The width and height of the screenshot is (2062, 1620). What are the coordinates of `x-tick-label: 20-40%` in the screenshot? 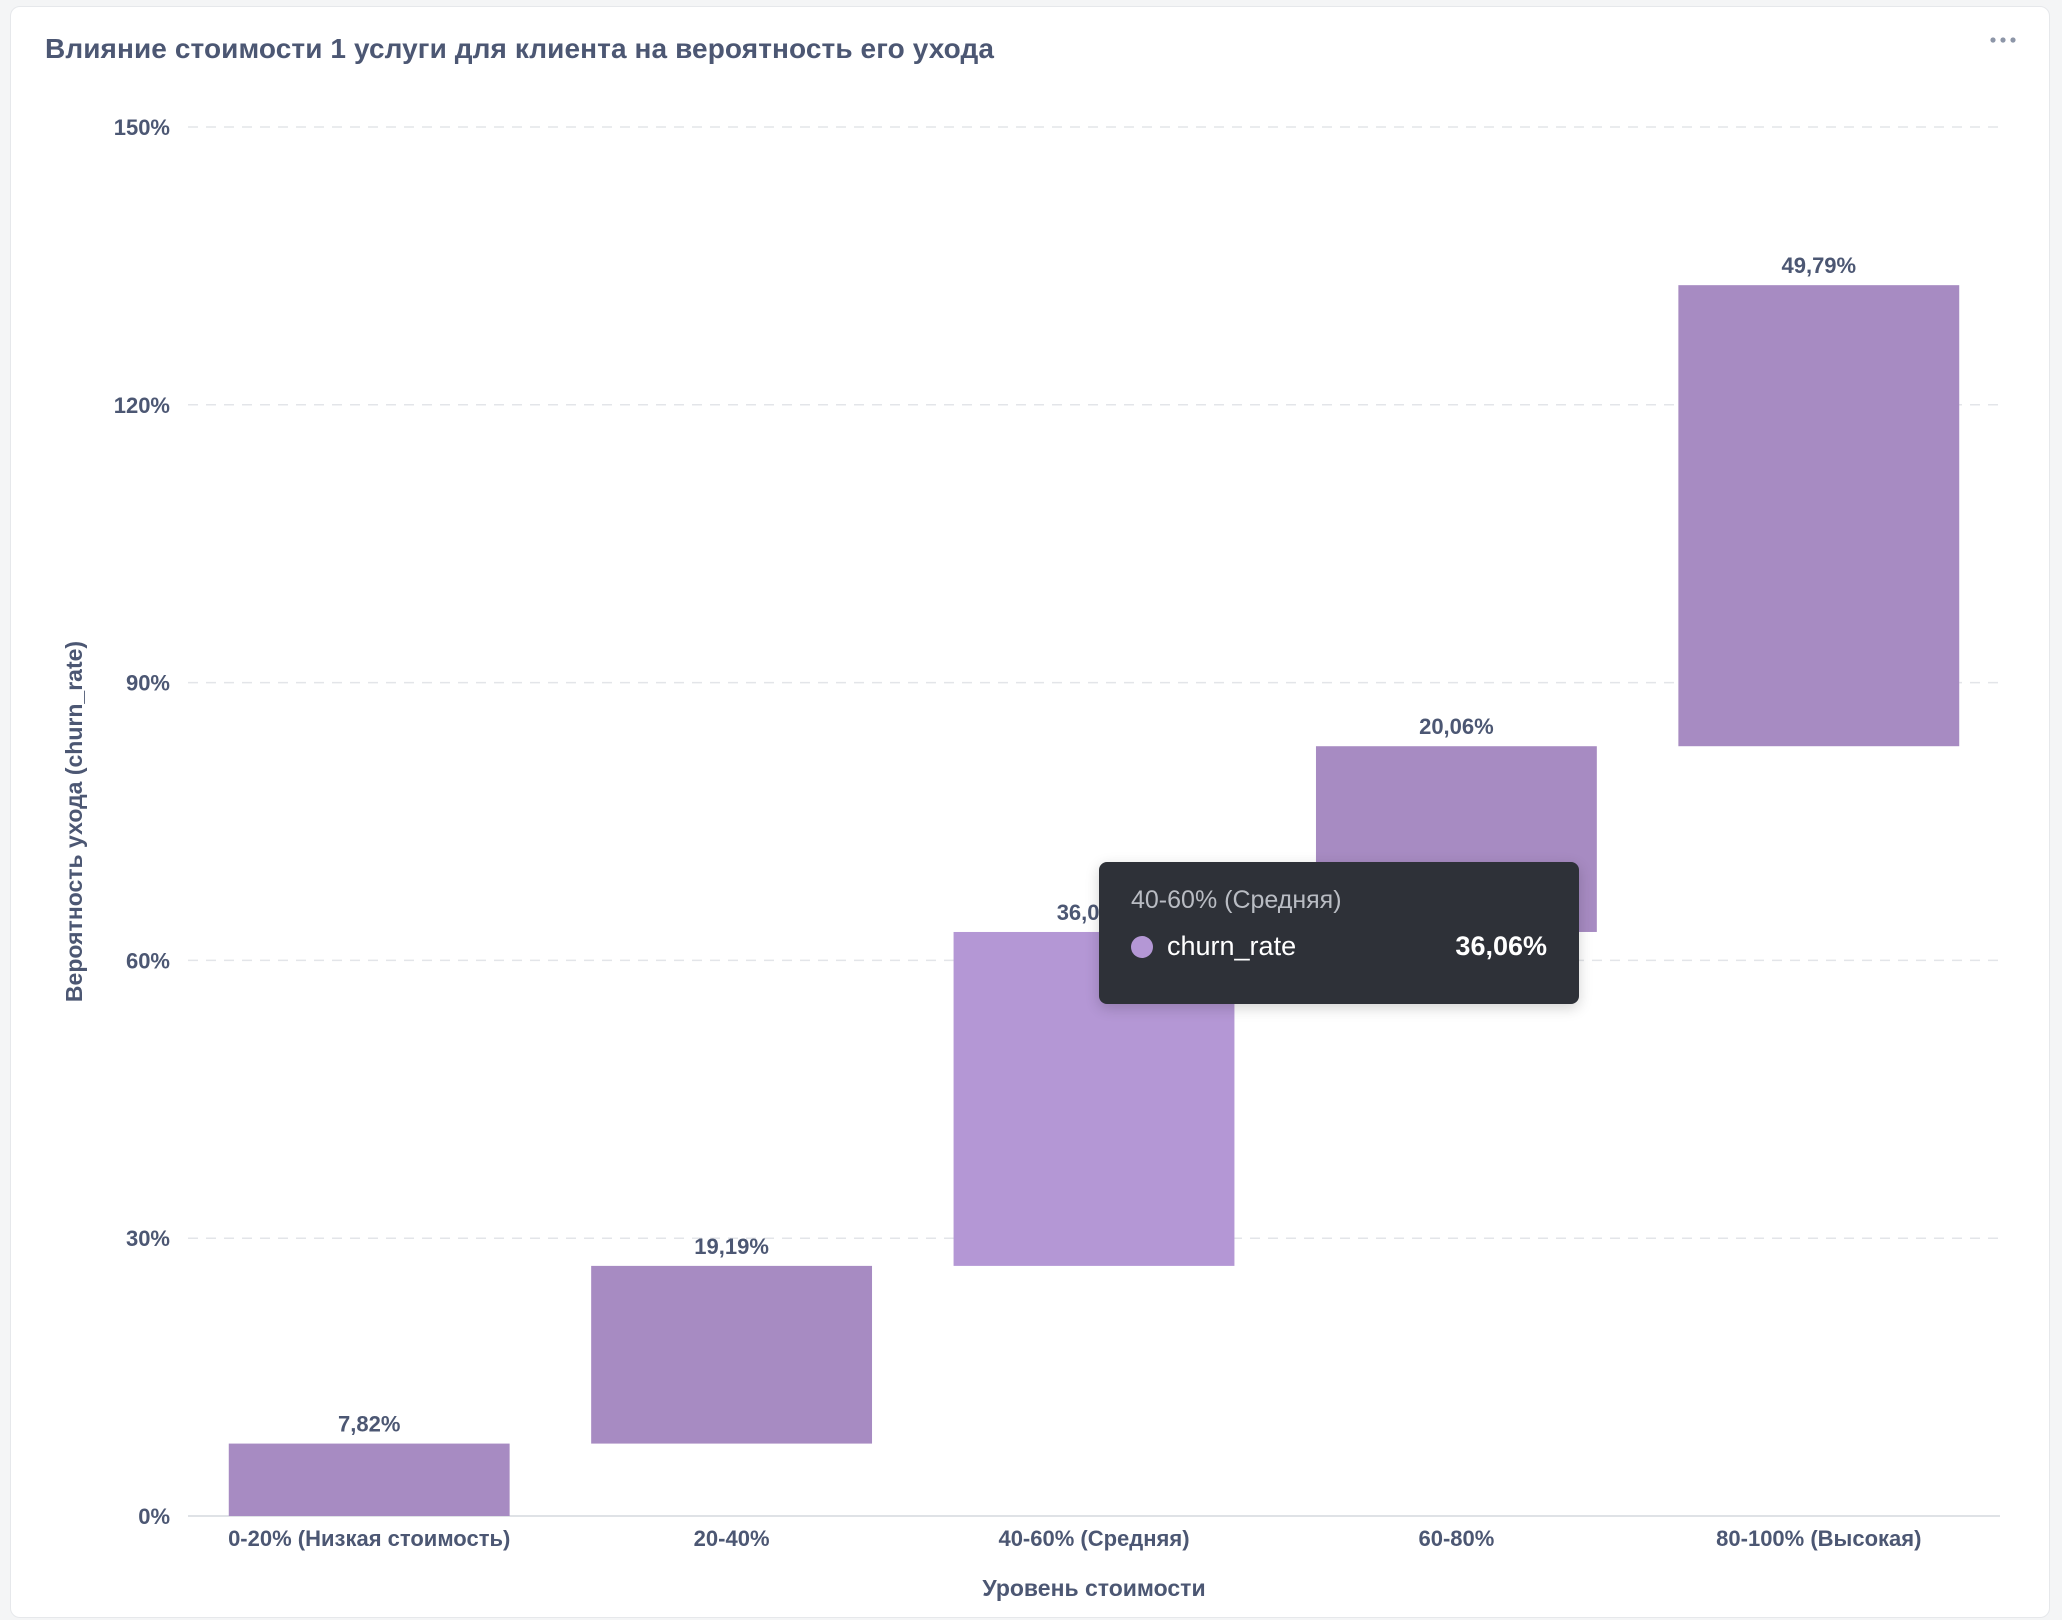 It's located at (732, 1538).